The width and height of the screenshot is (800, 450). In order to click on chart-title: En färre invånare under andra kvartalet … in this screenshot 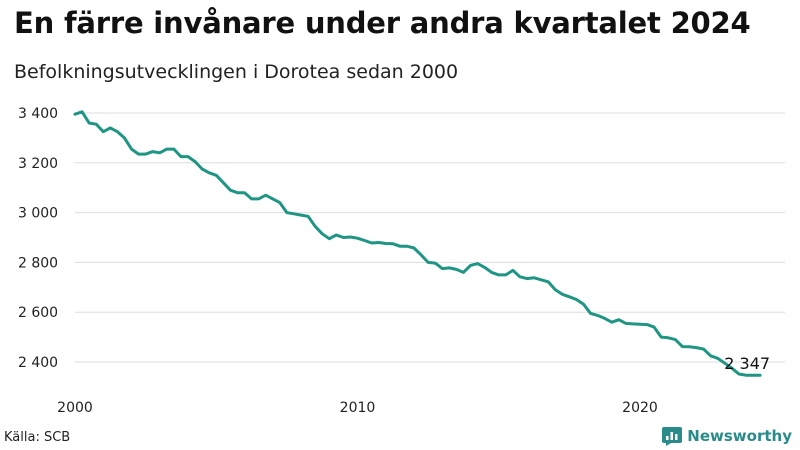, I will do `click(382, 23)`.